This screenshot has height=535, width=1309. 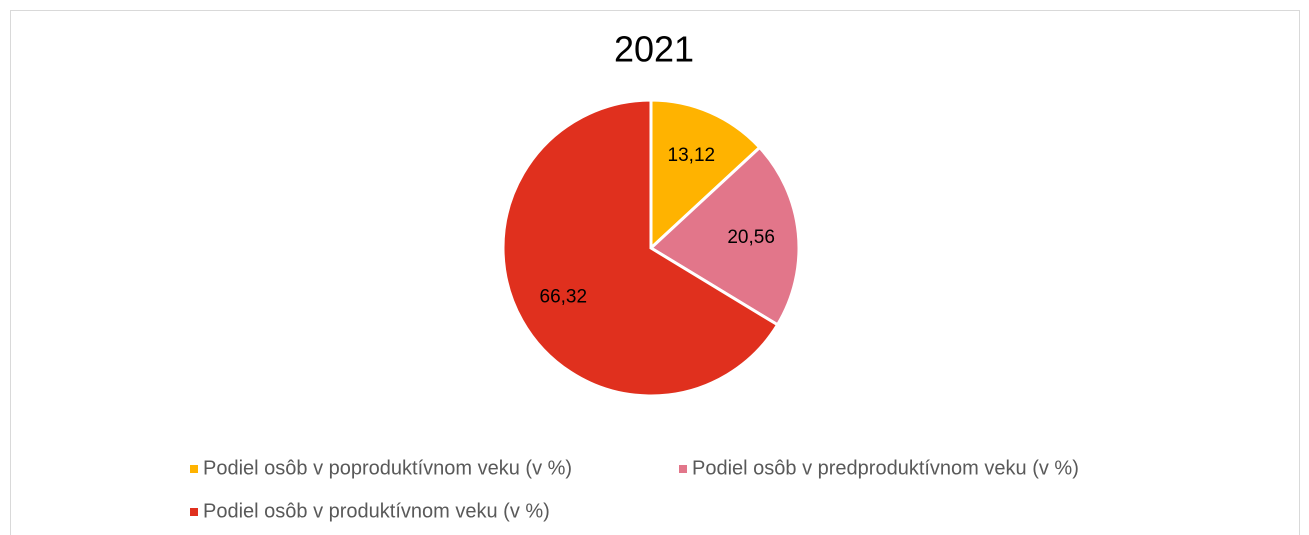 What do you see at coordinates (751, 237) in the screenshot?
I see `data-label: 20,56` at bounding box center [751, 237].